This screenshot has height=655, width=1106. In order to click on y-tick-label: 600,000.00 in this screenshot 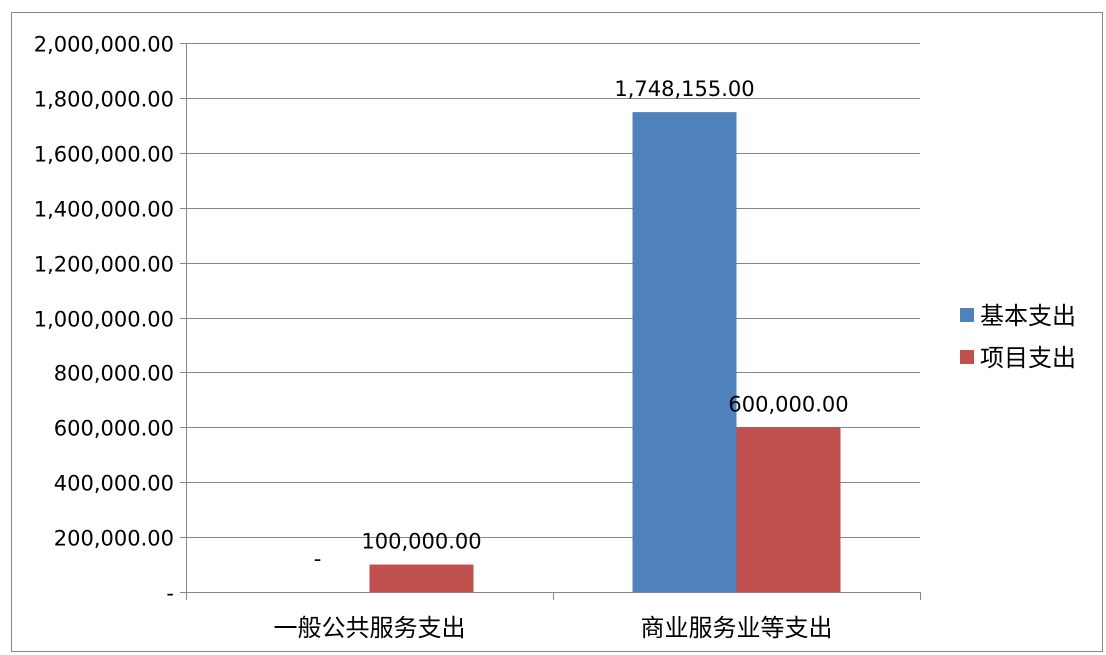, I will do `click(114, 429)`.